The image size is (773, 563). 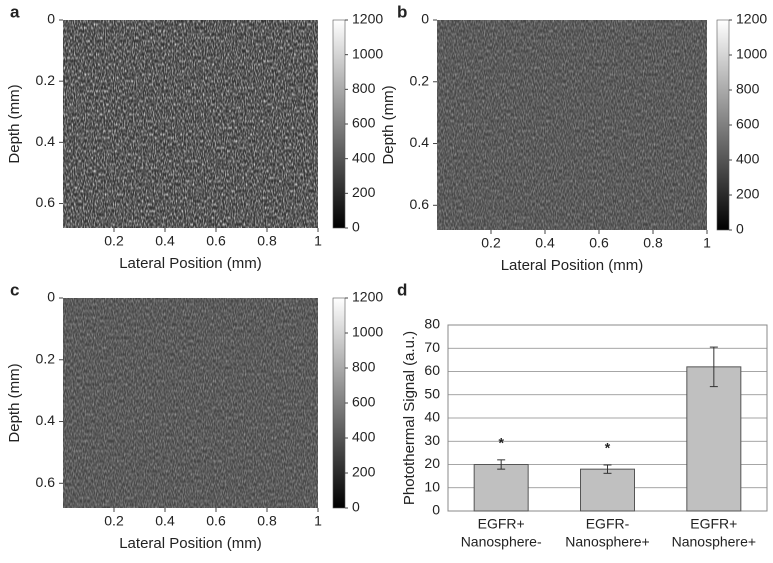 I want to click on y-tick-label: 70, so click(x=432, y=347).